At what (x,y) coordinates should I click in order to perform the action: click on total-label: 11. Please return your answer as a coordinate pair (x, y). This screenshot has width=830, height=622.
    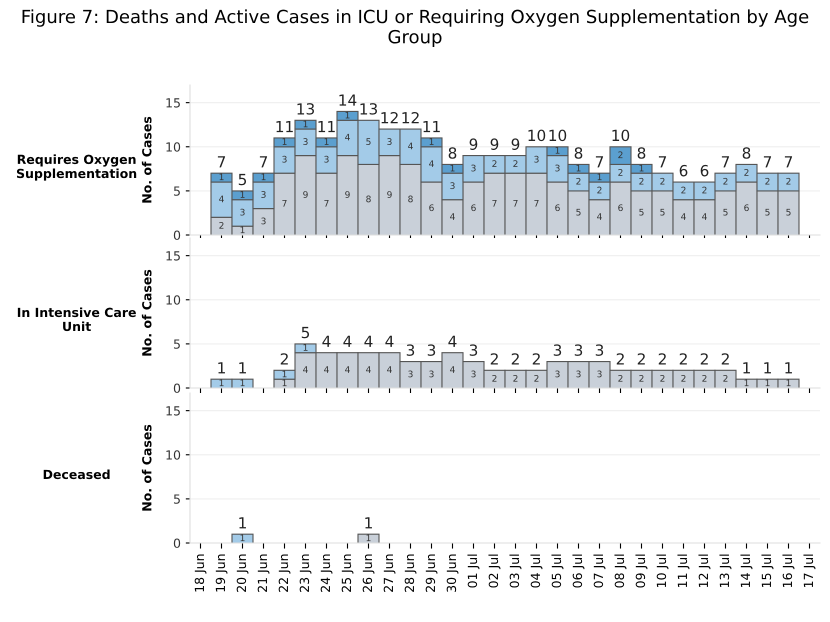
    Looking at the image, I should click on (284, 126).